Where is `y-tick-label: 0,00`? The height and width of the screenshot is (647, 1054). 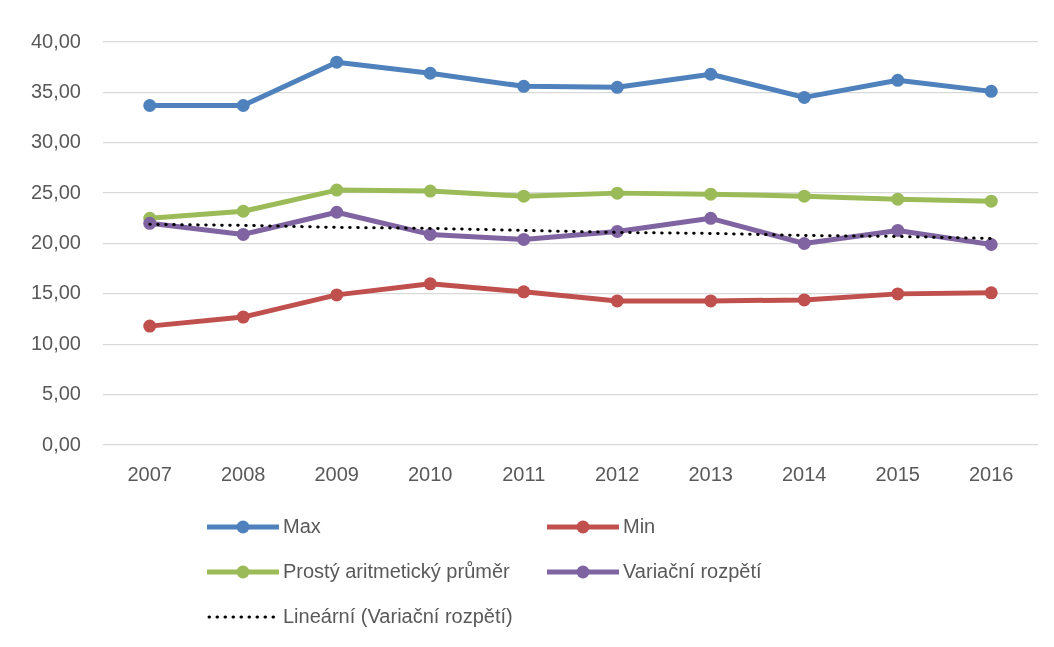 y-tick-label: 0,00 is located at coordinates (61, 443).